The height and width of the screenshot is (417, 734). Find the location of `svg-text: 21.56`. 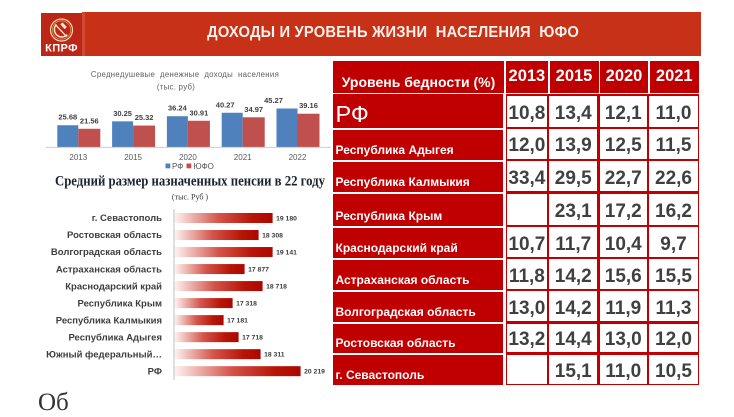

svg-text: 21.56 is located at coordinates (89, 120).